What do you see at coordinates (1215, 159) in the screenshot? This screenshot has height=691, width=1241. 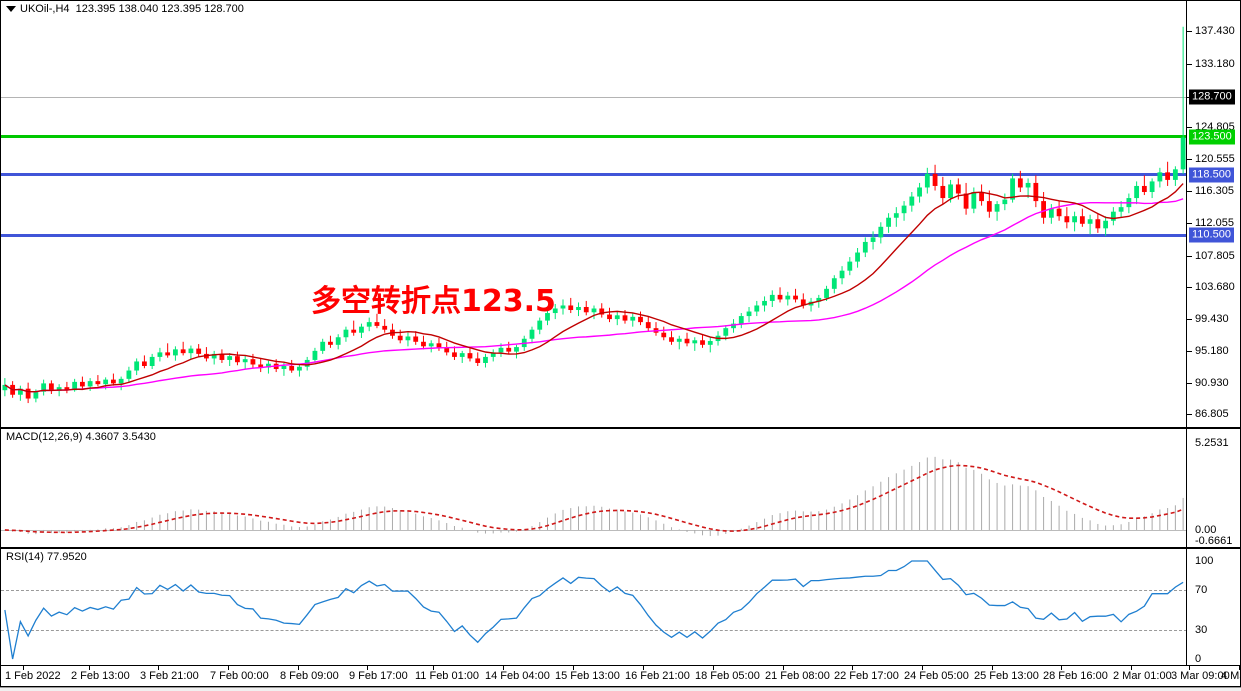 I see `price-tick-label: 120.555` at bounding box center [1215, 159].